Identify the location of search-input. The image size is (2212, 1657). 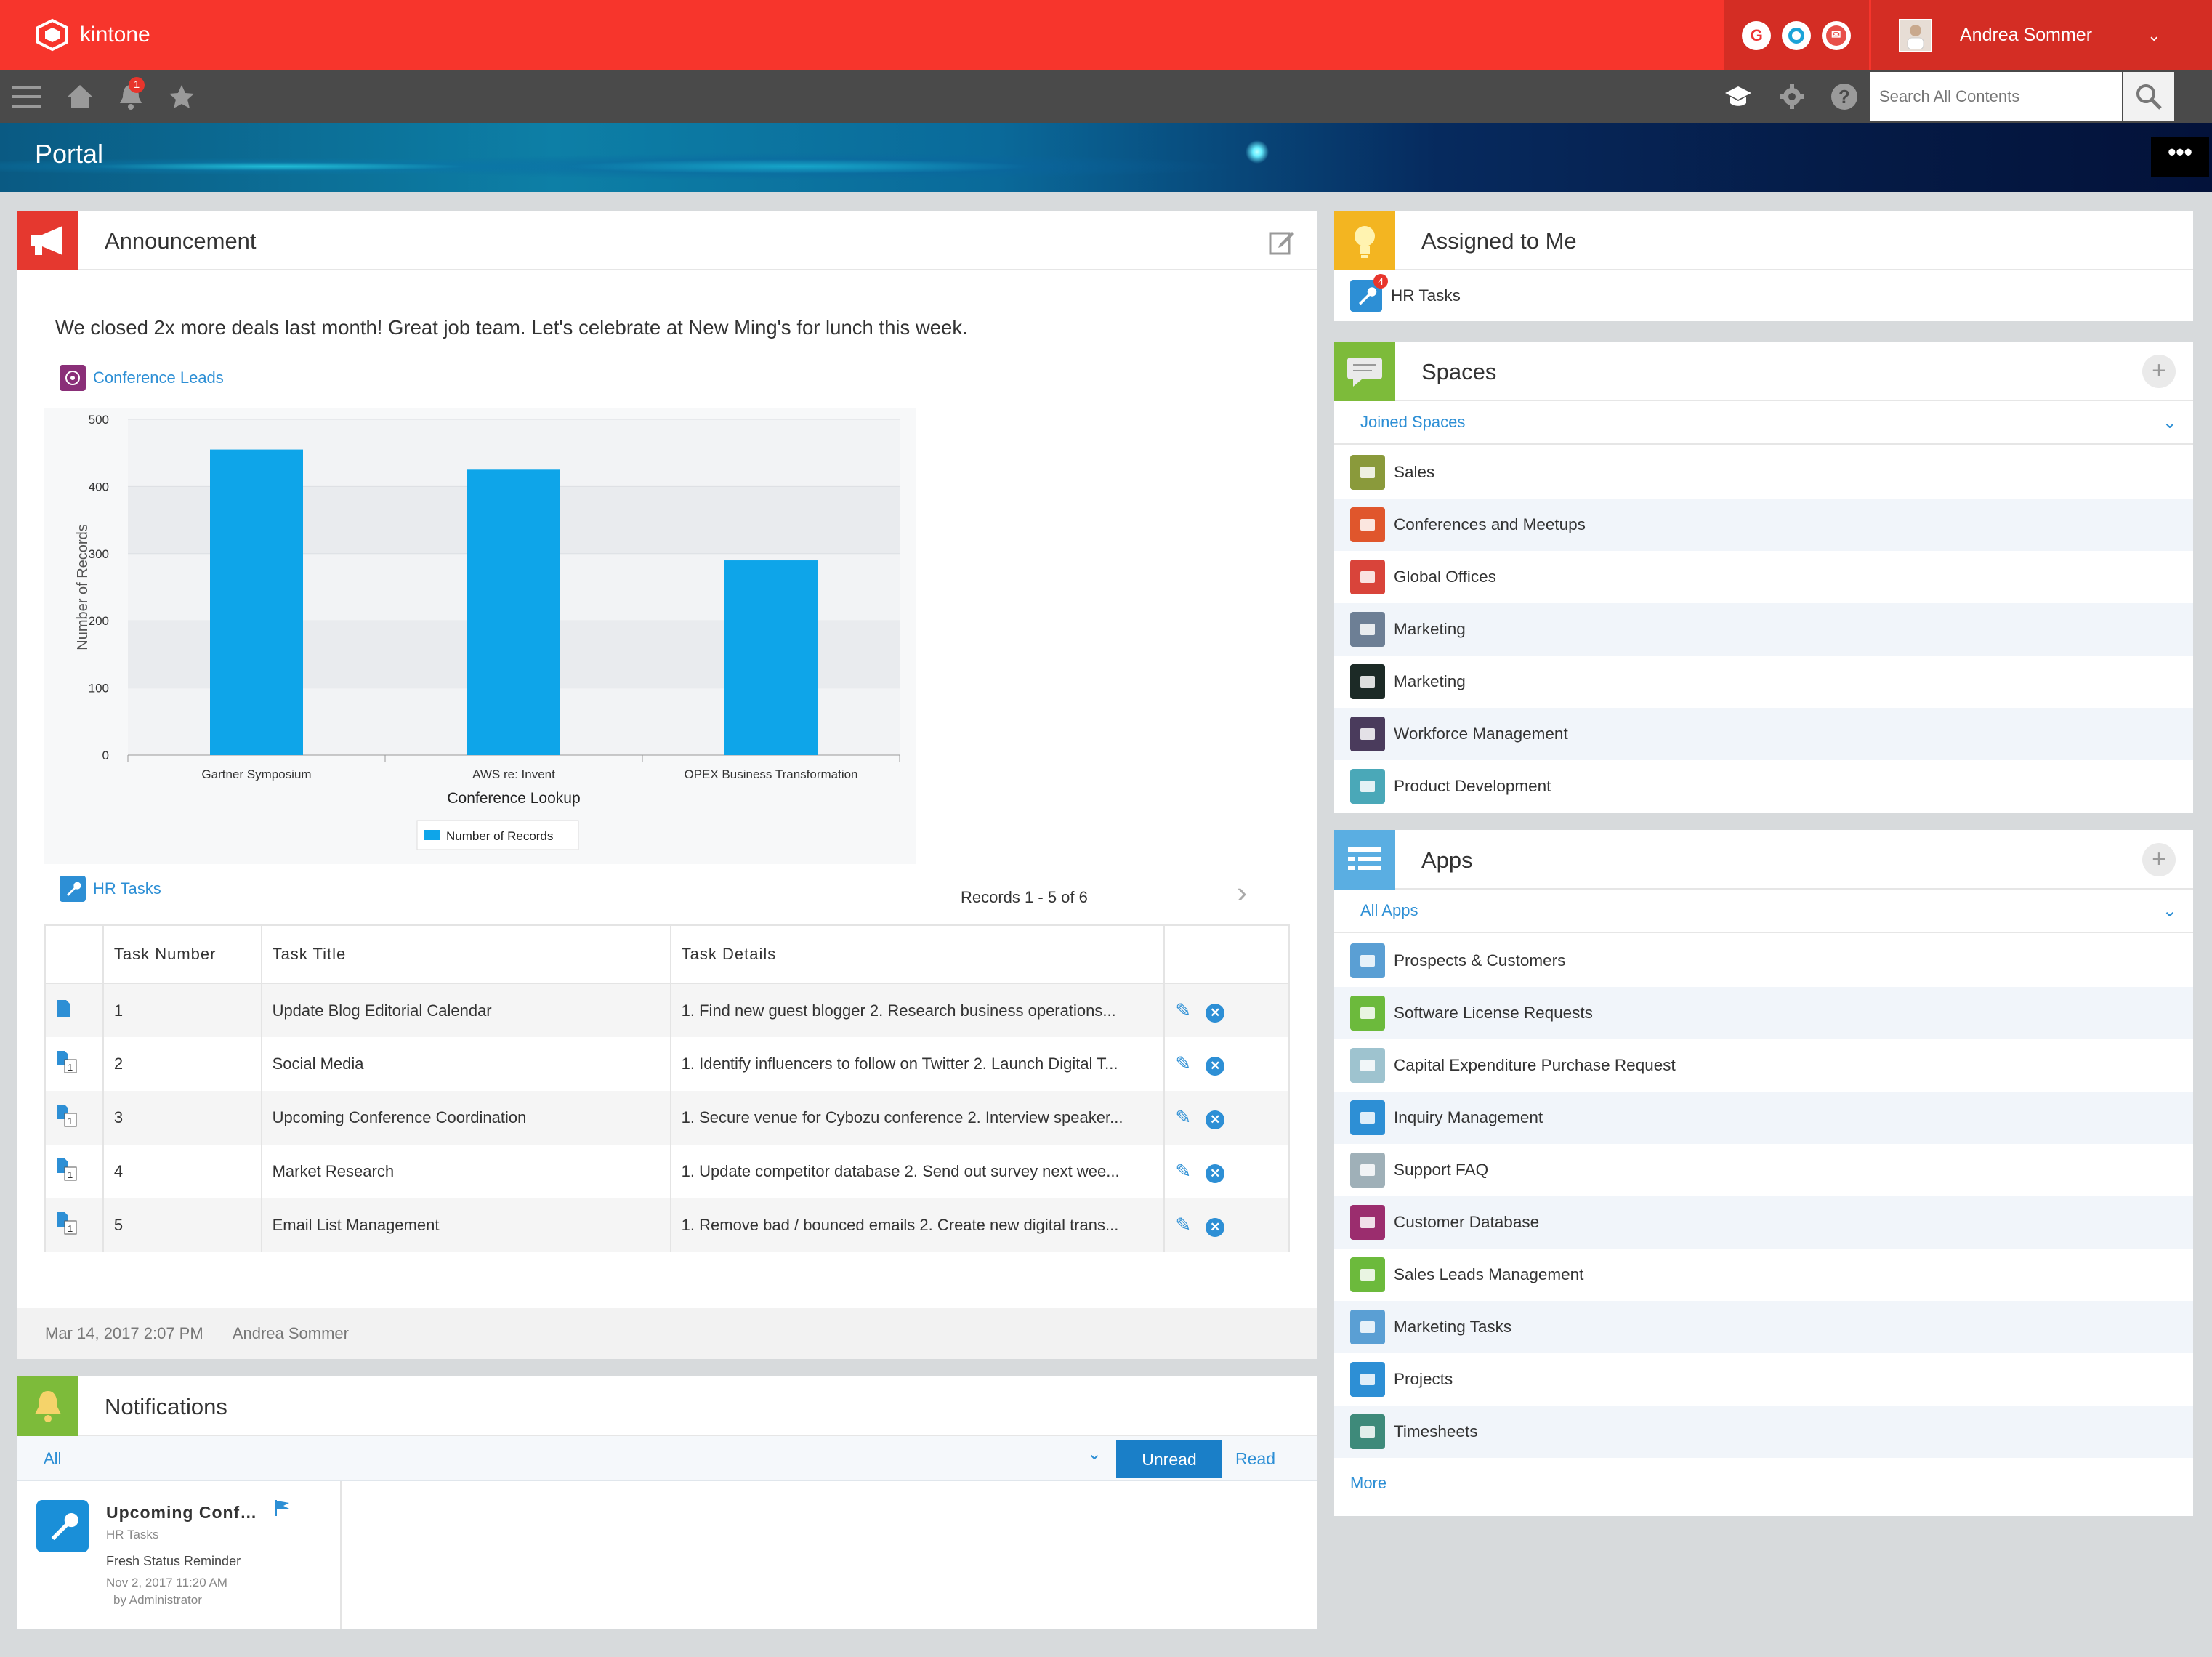
(1996, 96).